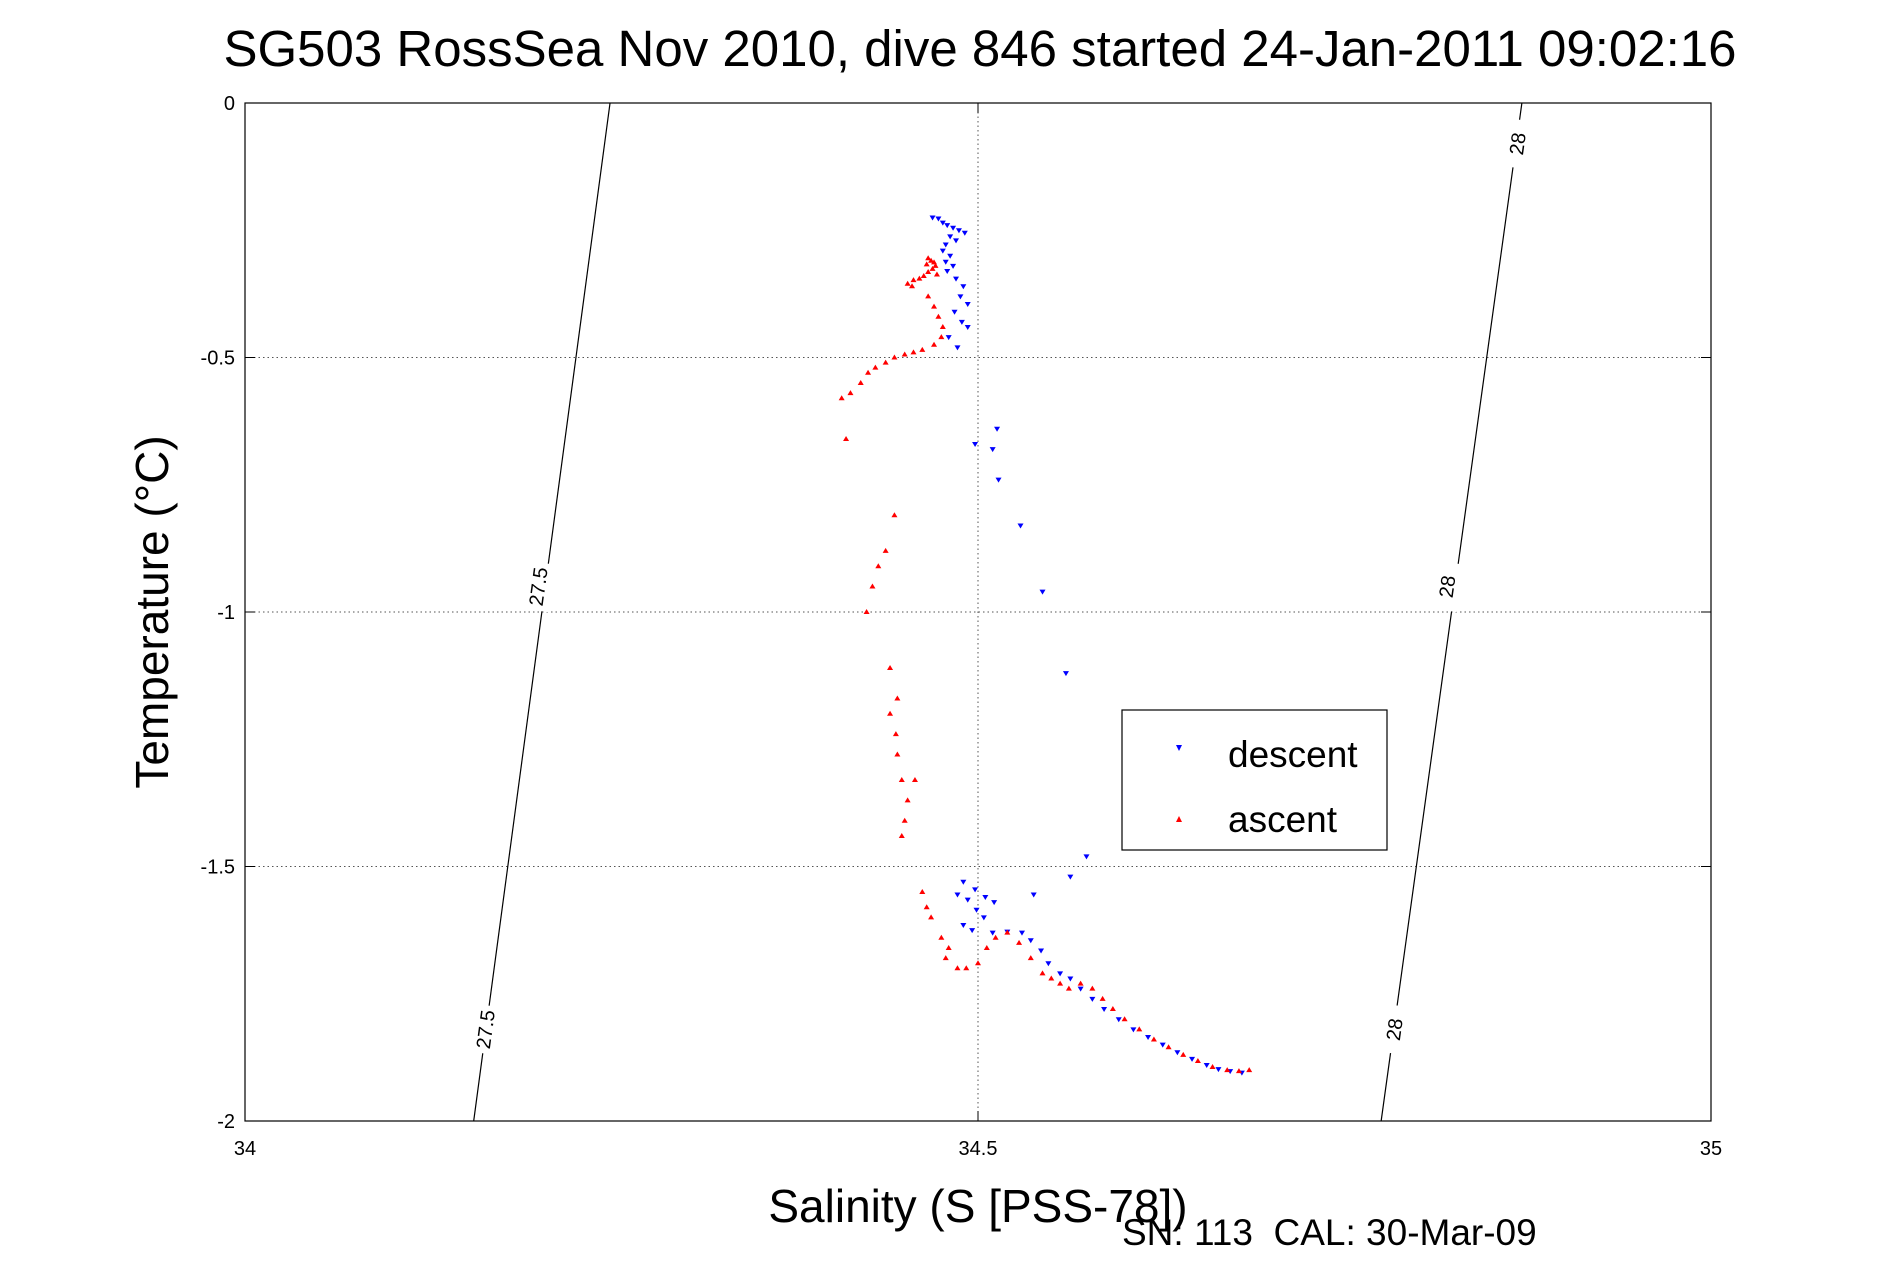 The width and height of the screenshot is (1891, 1262). What do you see at coordinates (1087, 645) in the screenshot?
I see `series-descent` at bounding box center [1087, 645].